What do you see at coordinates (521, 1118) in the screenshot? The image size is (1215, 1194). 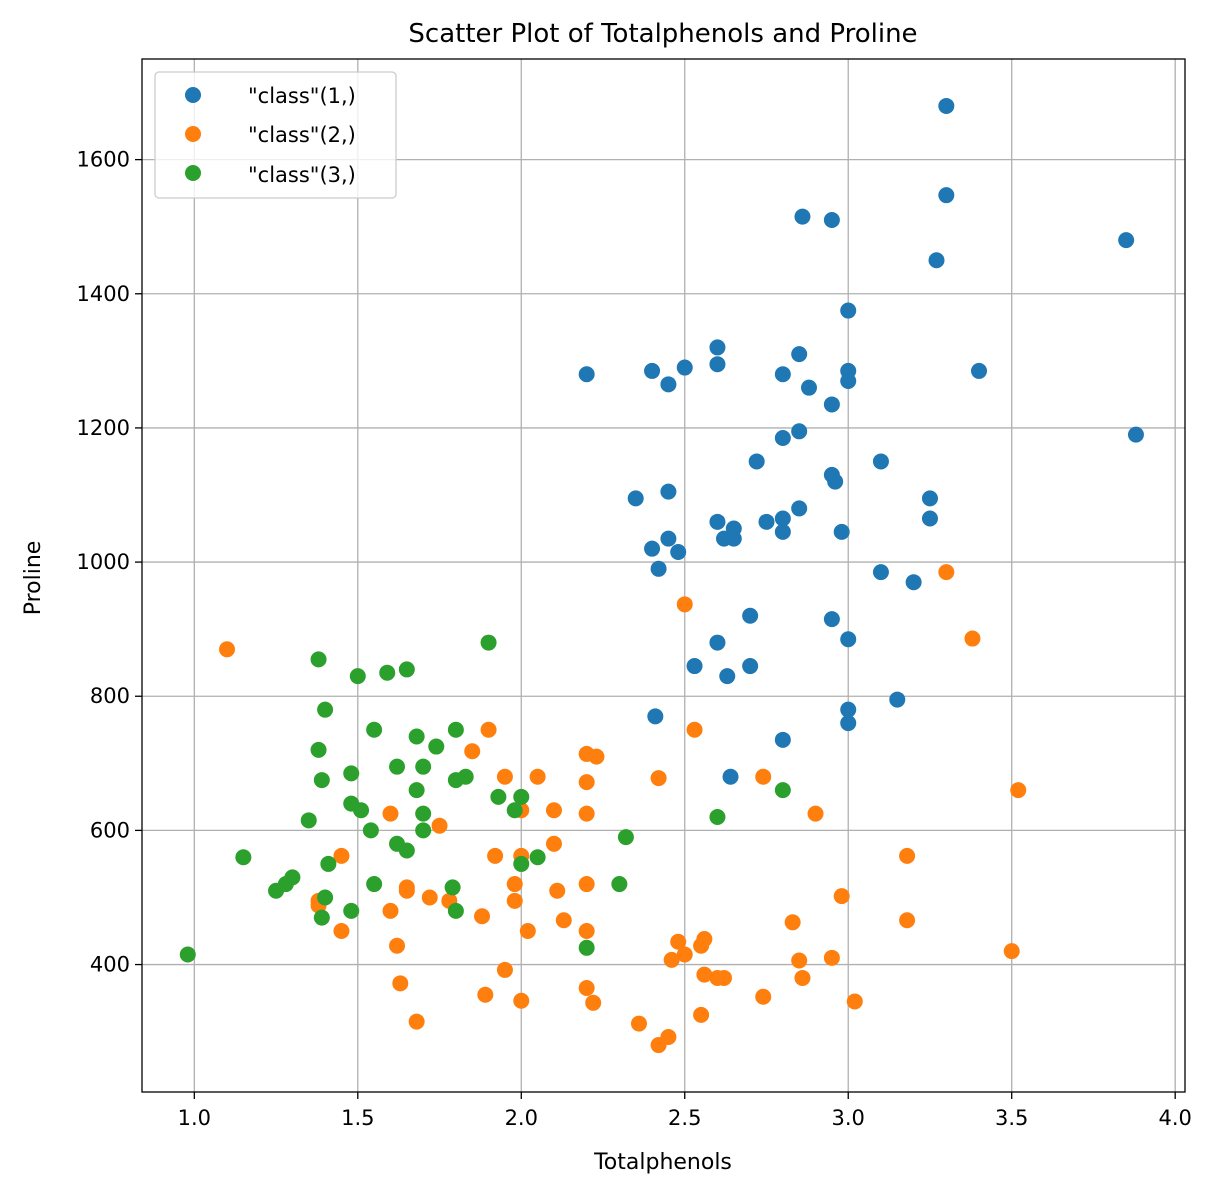 I see `x-tick-label: 2.0` at bounding box center [521, 1118].